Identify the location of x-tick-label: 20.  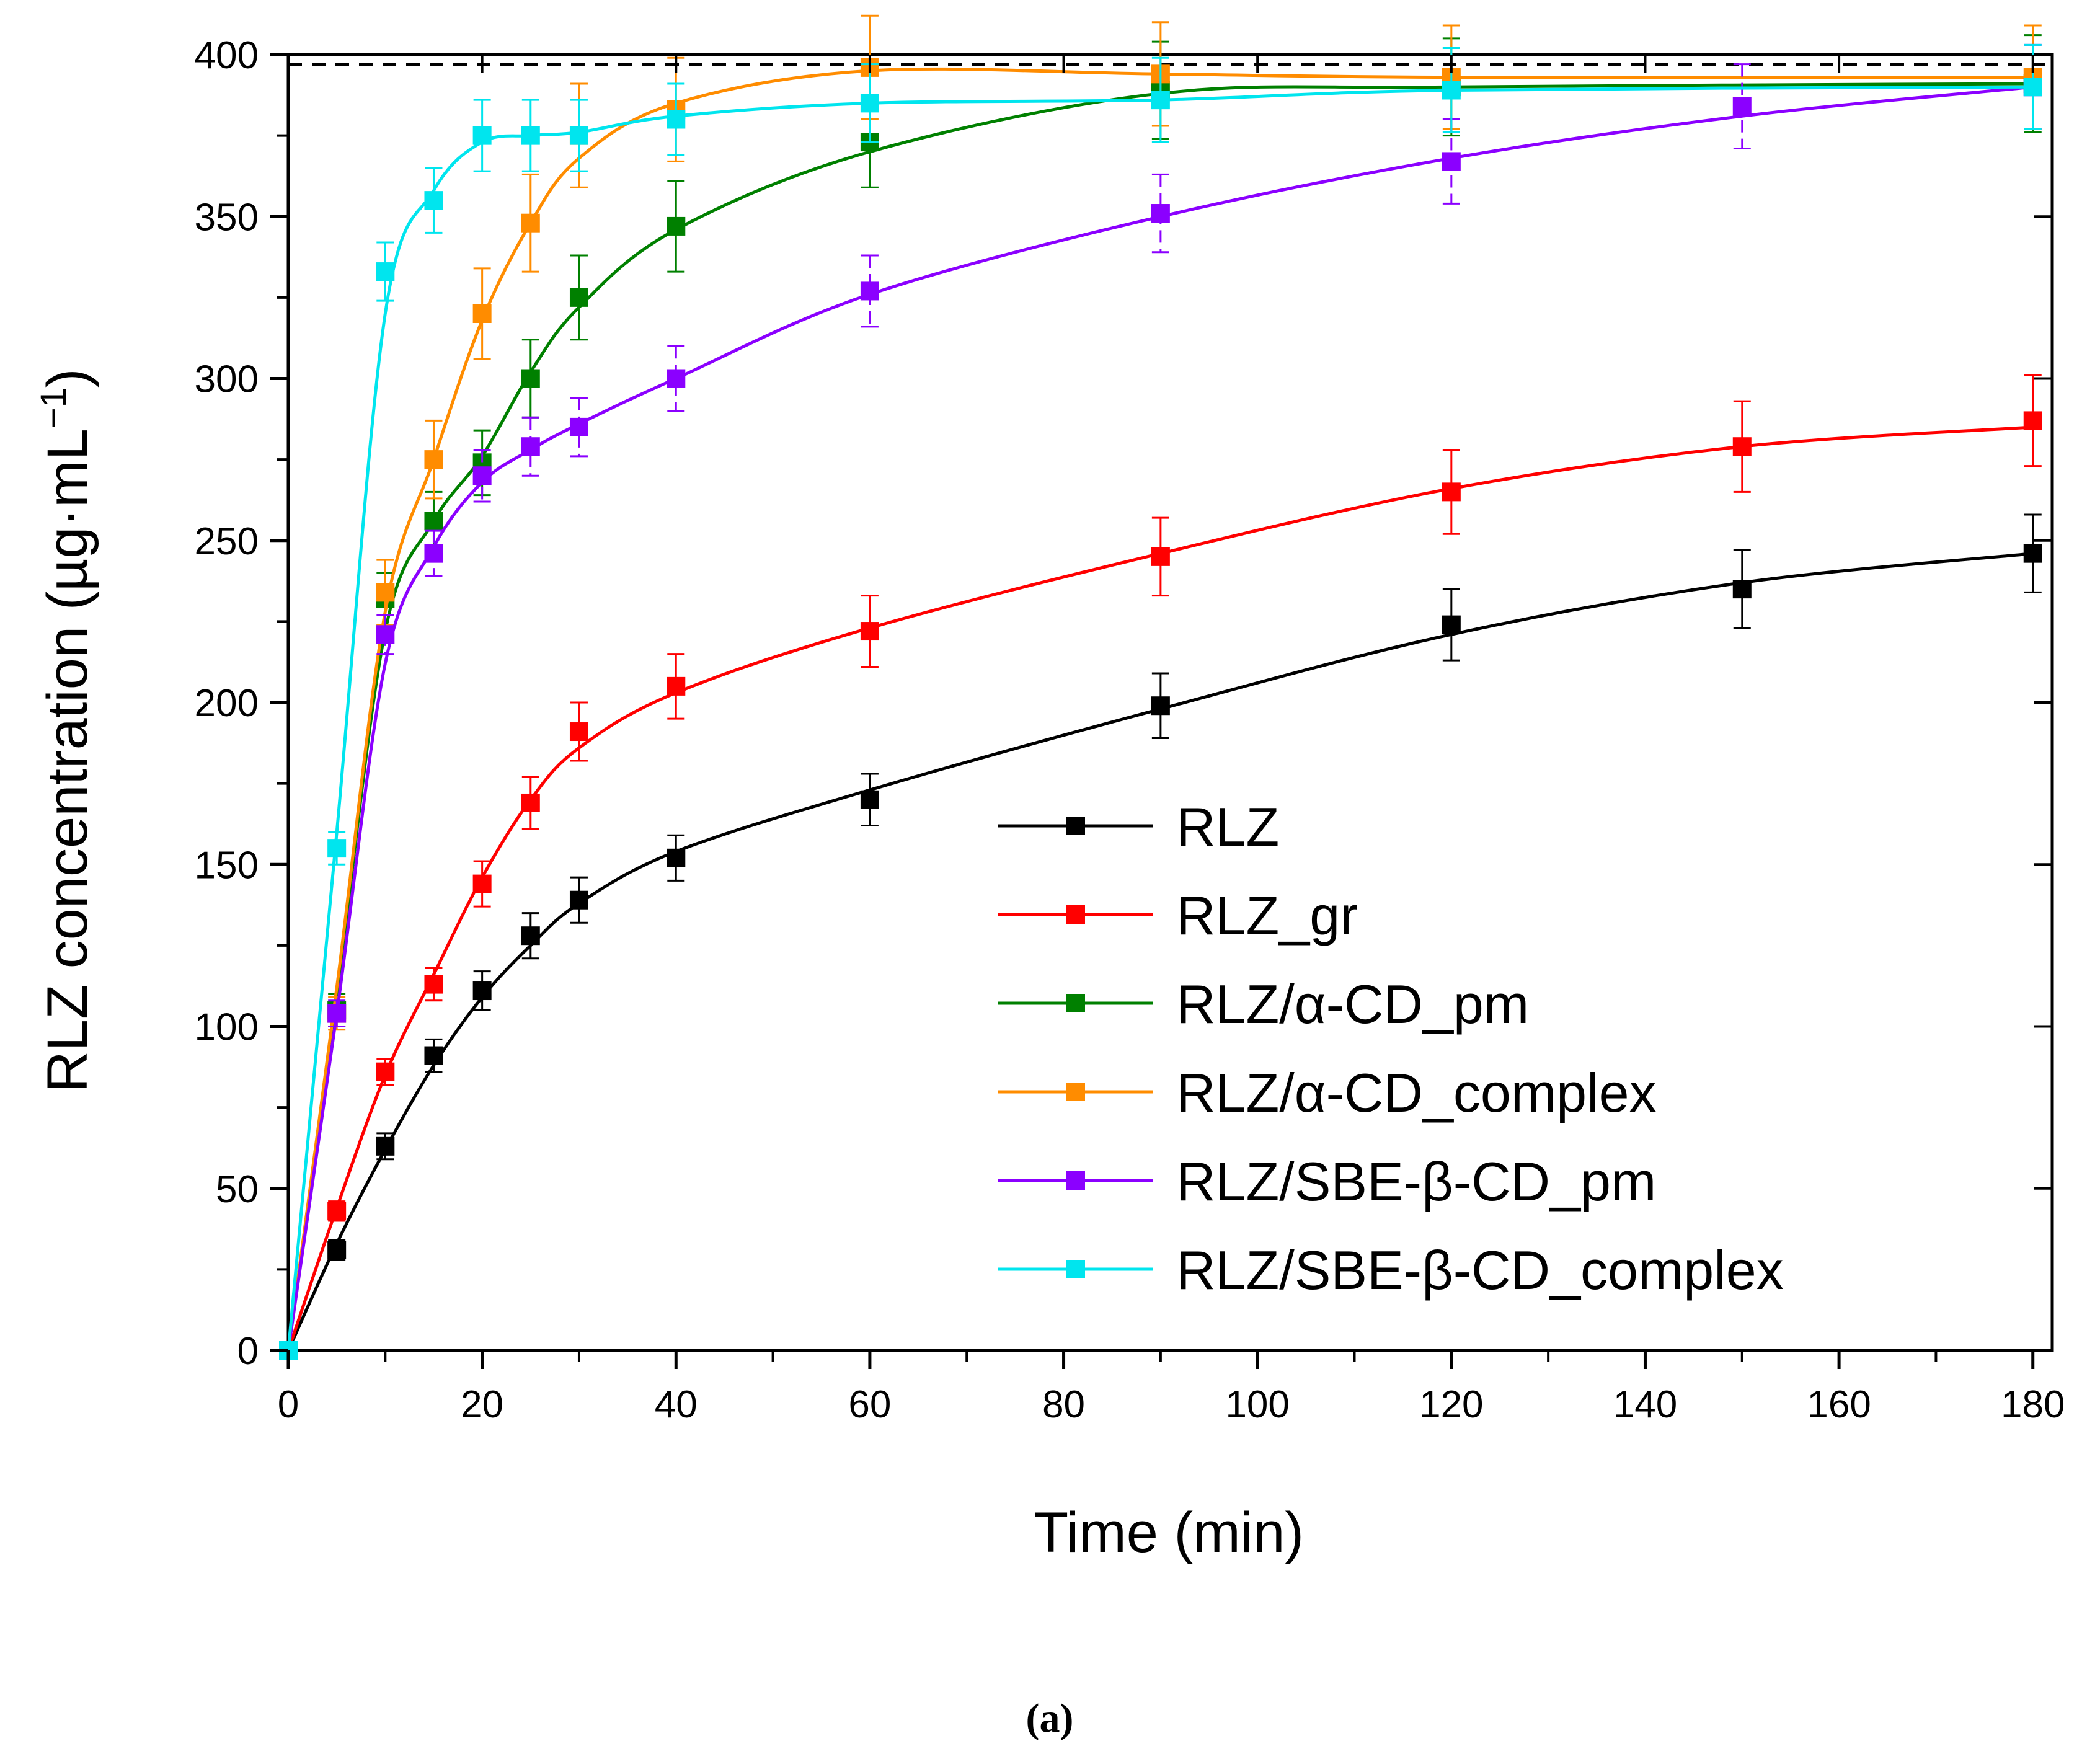
(482, 1404).